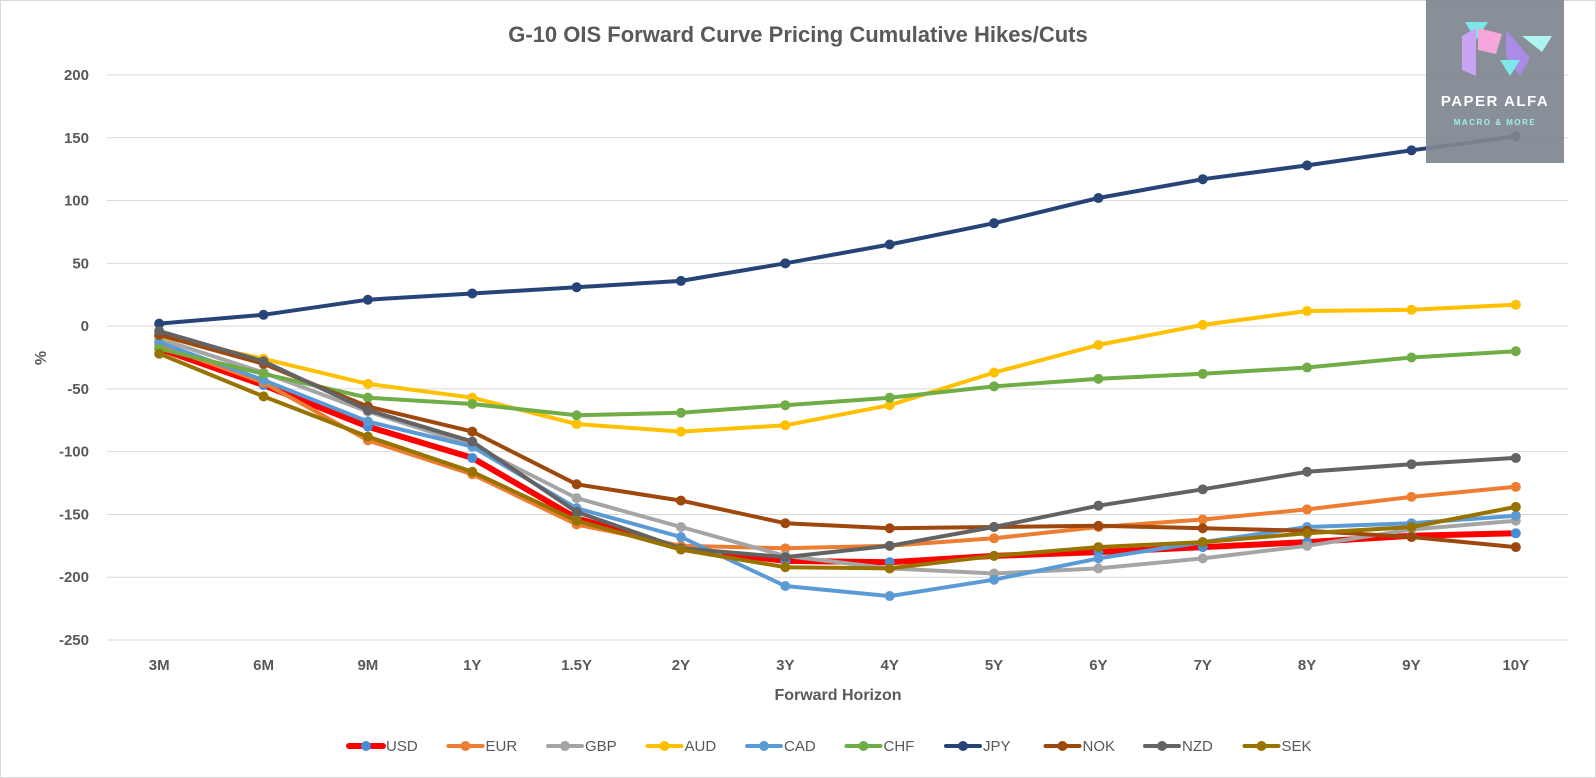 Image resolution: width=1596 pixels, height=778 pixels. What do you see at coordinates (472, 665) in the screenshot?
I see `x-tick-label: 1Y` at bounding box center [472, 665].